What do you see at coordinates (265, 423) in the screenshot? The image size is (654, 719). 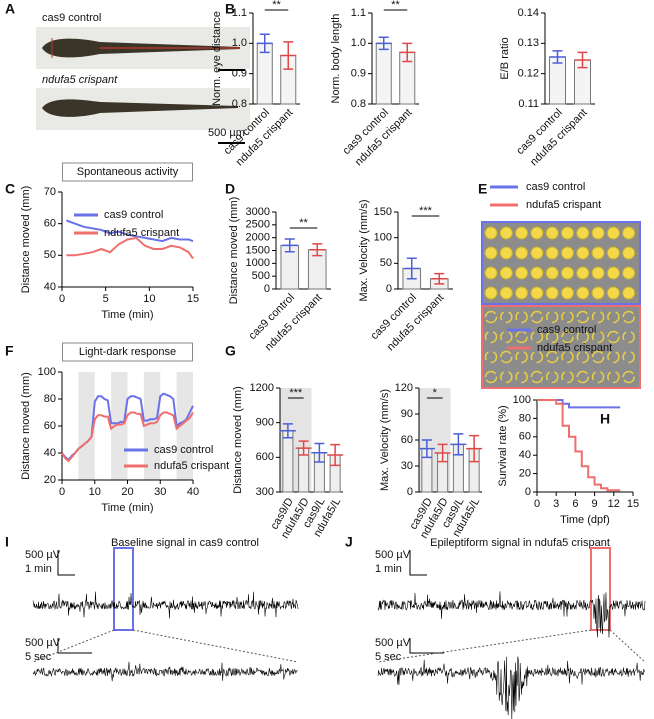 I see `y-tick-label: 900` at bounding box center [265, 423].